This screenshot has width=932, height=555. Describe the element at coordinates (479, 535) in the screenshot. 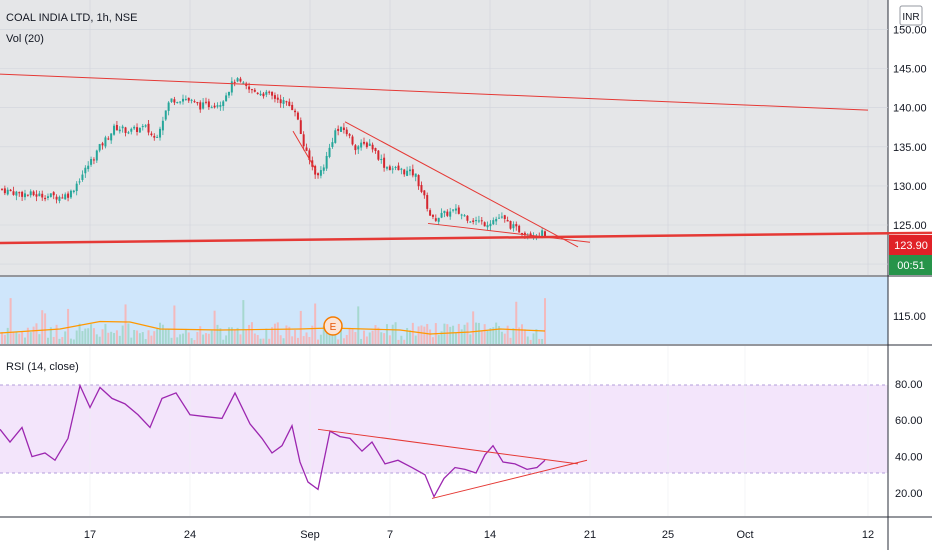

I see `time-axis-labels: 17 24 Sep 7 14 21 25 Oct 12` at that location.